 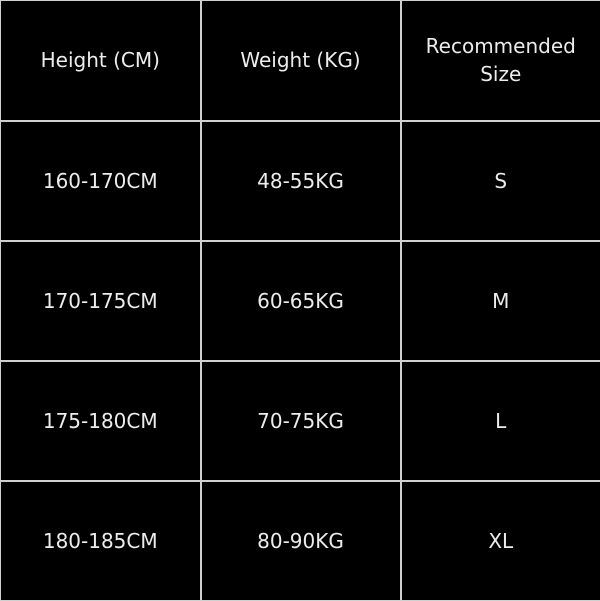 What do you see at coordinates (500, 541) in the screenshot?
I see `cell-size: XL` at bounding box center [500, 541].